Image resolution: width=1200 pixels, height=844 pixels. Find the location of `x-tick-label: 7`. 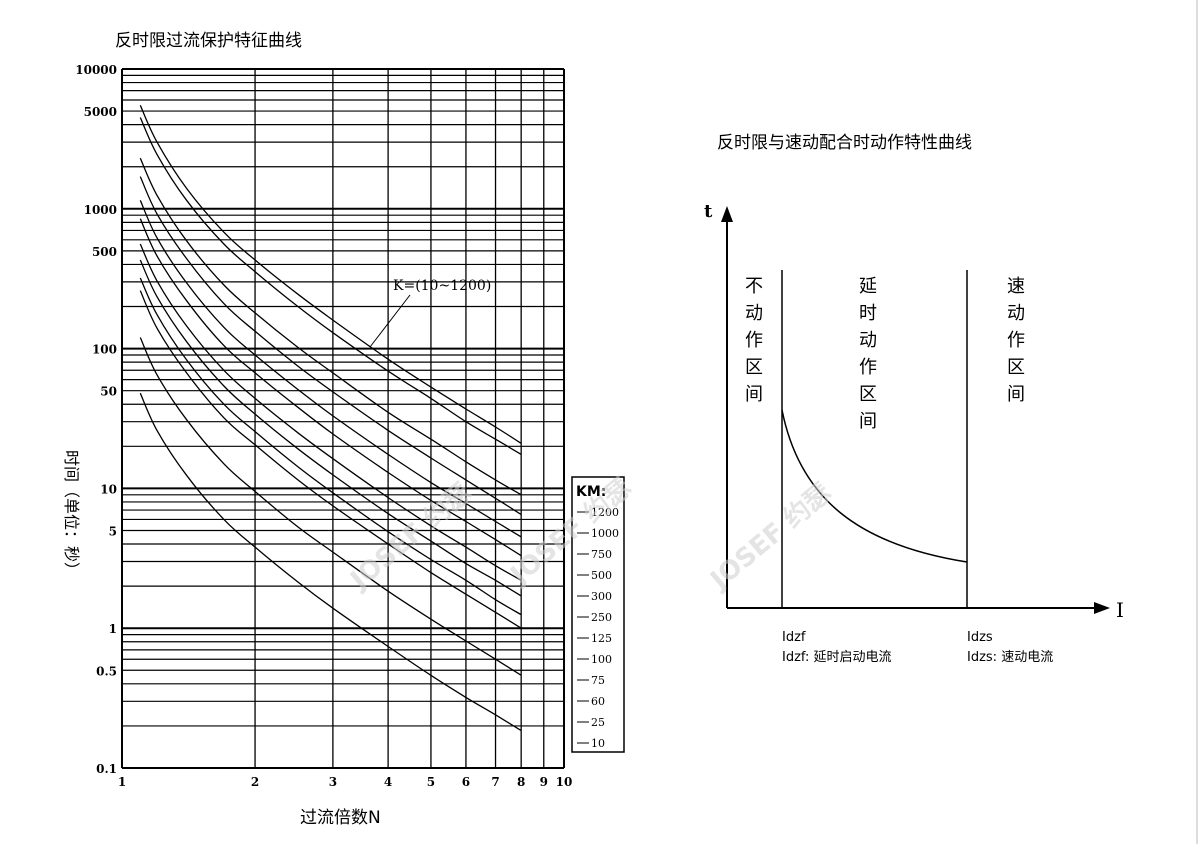

x-tick-label: 7 is located at coordinates (495, 782).